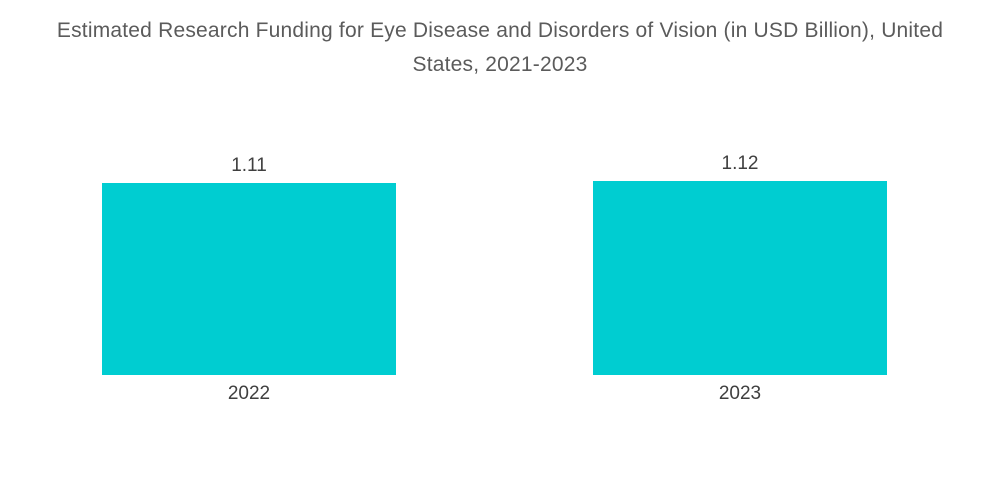 This screenshot has height=504, width=1000. Describe the element at coordinates (740, 393) in the screenshot. I see `category-label-2023: 2023` at that location.